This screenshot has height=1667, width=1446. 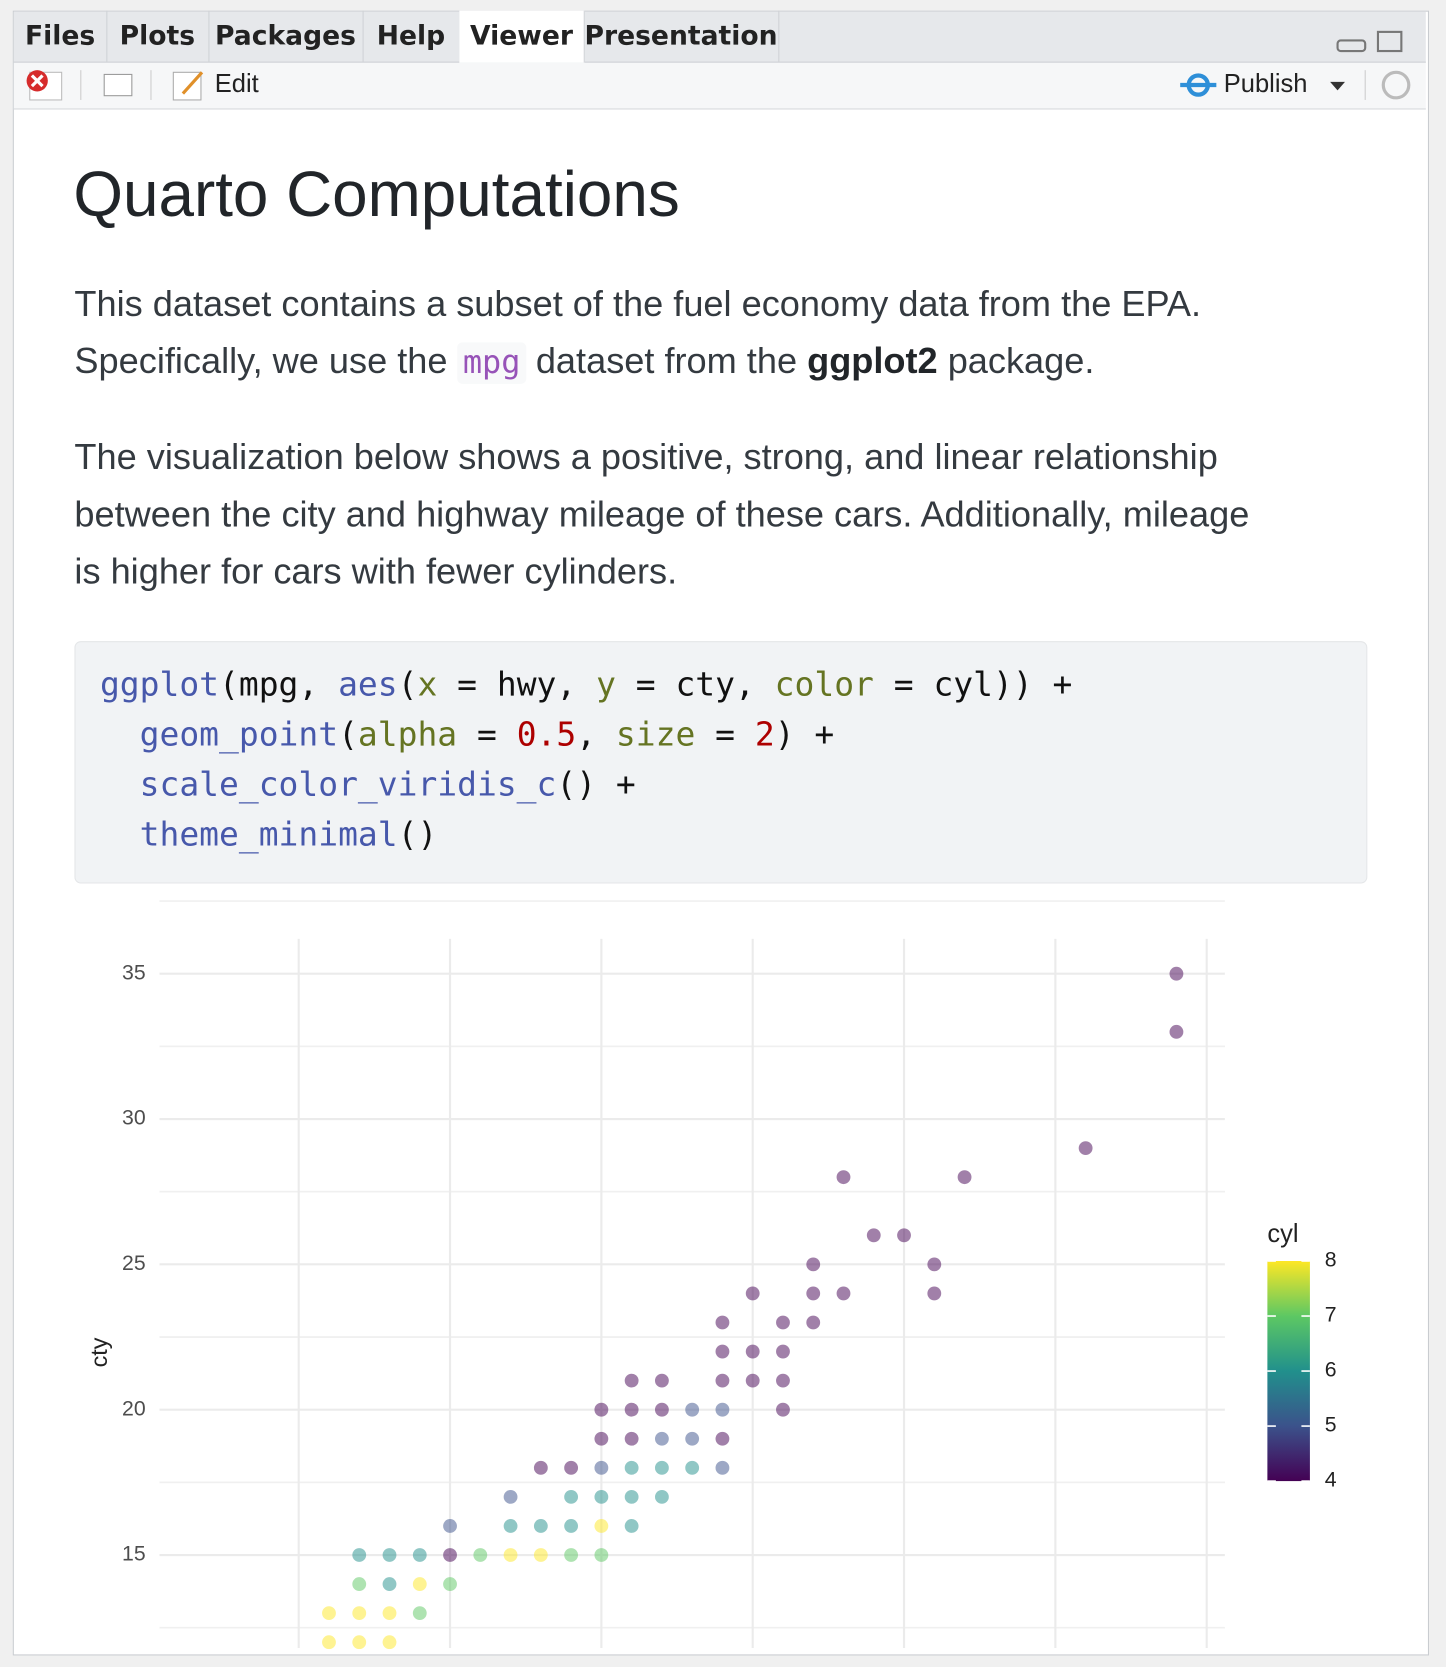 I want to click on tab: Plots, so click(x=158, y=36).